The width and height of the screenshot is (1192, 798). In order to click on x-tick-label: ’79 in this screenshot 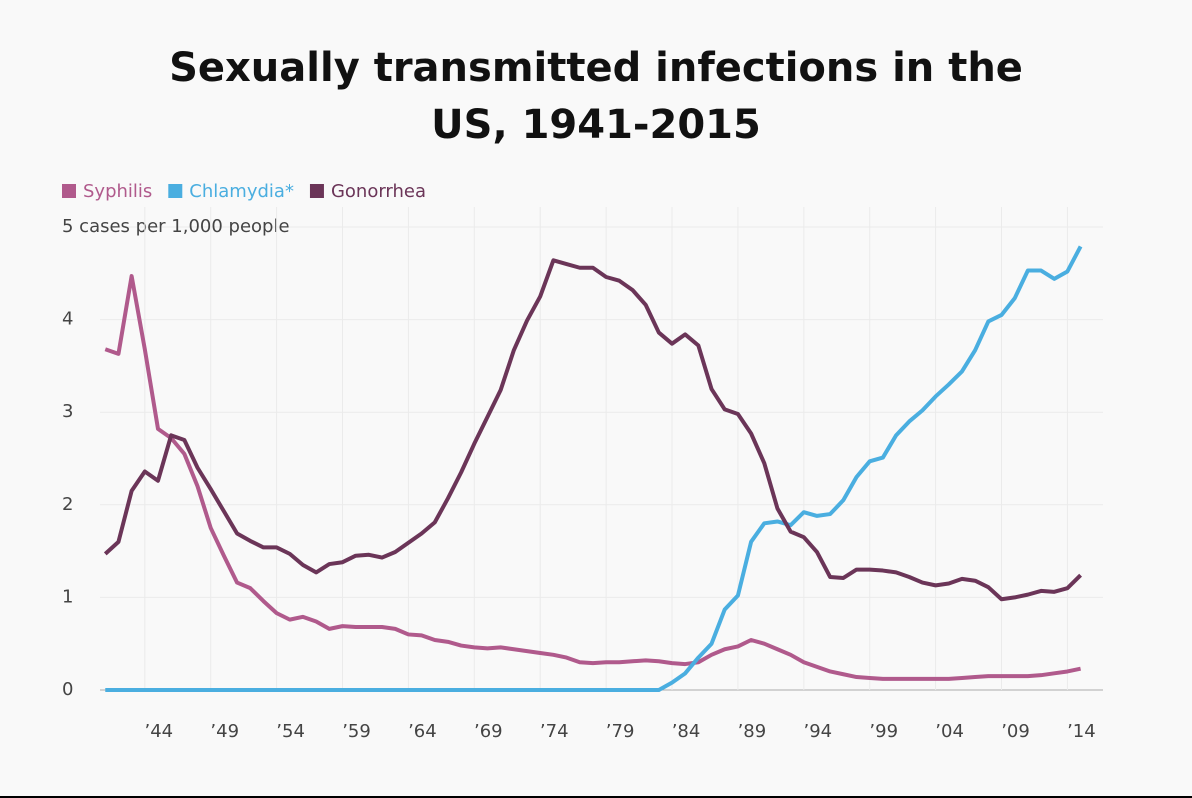, I will do `click(620, 731)`.